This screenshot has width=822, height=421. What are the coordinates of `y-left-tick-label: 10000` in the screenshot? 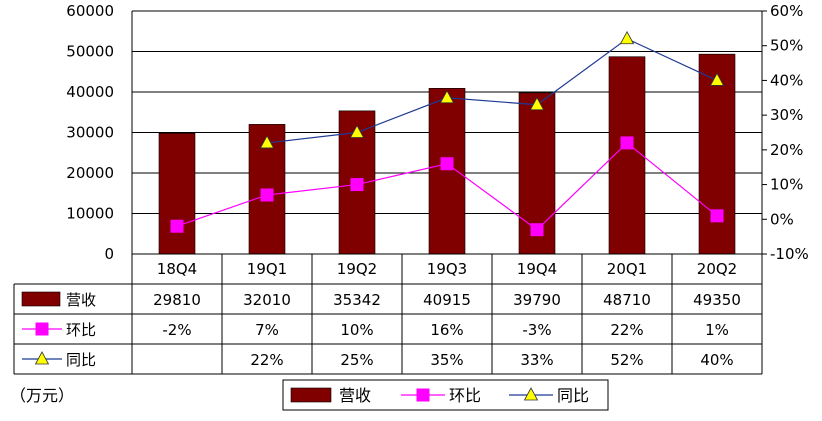 It's located at (90, 214).